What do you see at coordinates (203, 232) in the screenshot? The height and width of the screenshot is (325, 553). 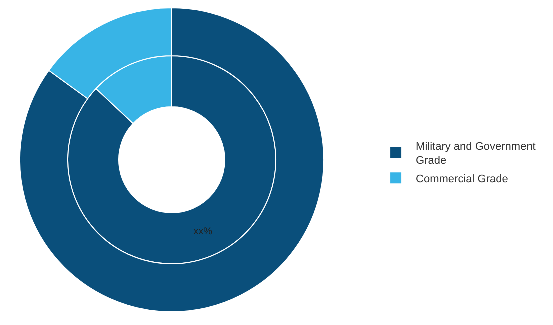 I see `data-label: xx%` at bounding box center [203, 232].